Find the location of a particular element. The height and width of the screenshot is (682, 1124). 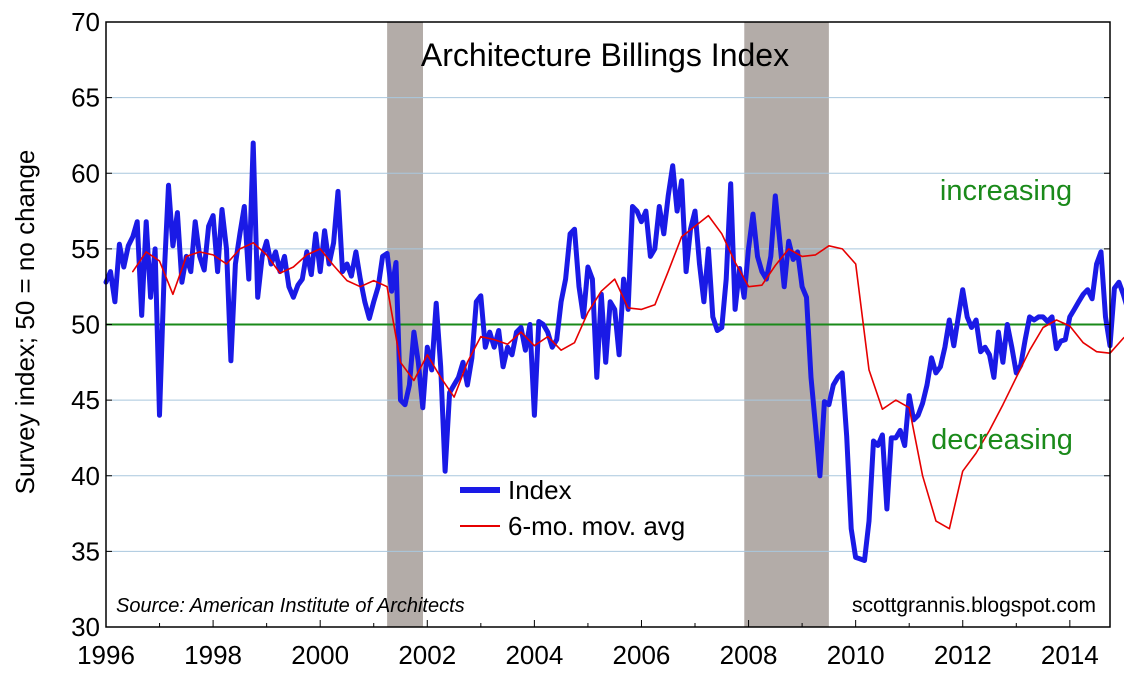

y-axis-label: Survey index; 50 = no change is located at coordinates (25, 322).